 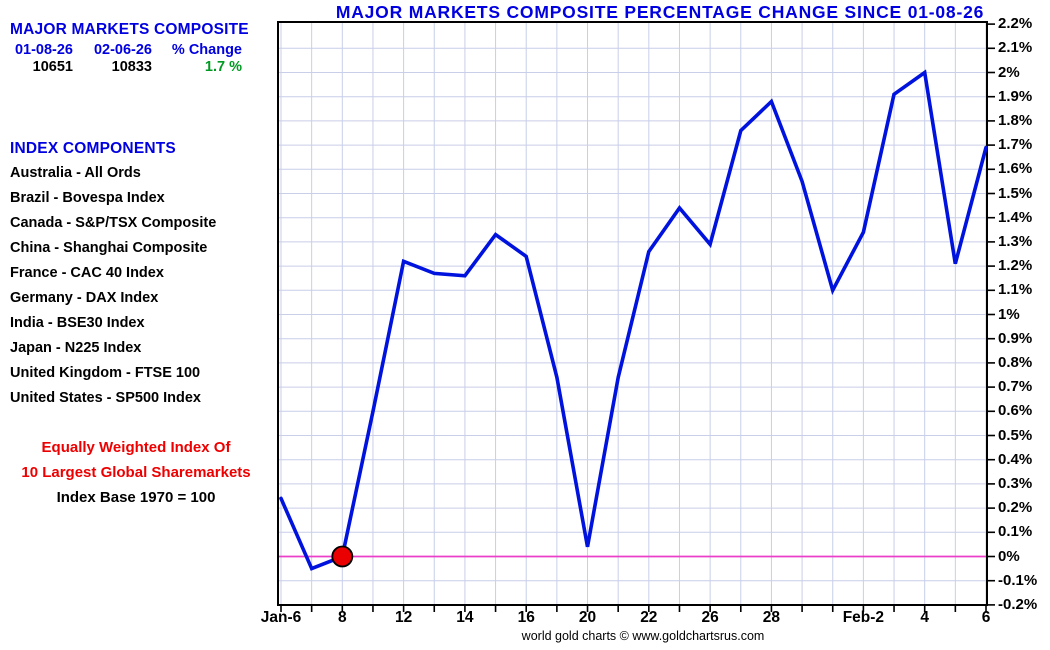 What do you see at coordinates (1015, 387) in the screenshot?
I see `y-axis-label: 0.7%` at bounding box center [1015, 387].